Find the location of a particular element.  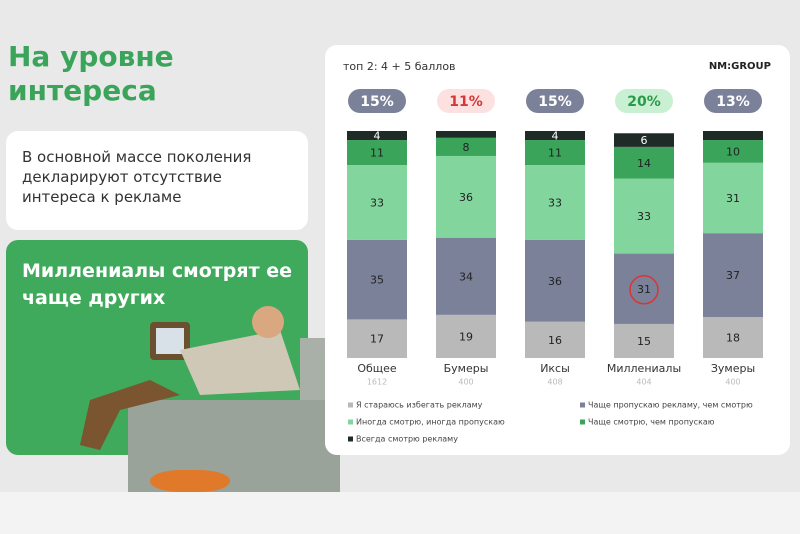

top2-label: 20% is located at coordinates (644, 102).